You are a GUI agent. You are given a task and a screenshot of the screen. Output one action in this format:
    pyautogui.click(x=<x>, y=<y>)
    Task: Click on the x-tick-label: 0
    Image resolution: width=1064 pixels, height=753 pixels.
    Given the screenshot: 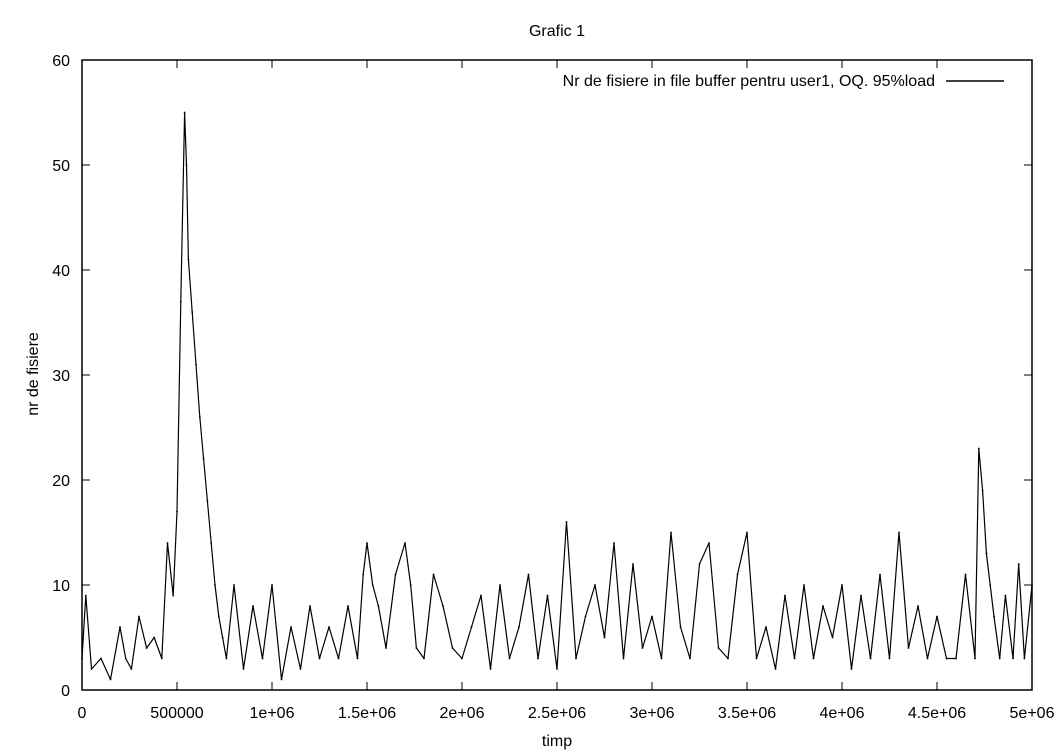 What is the action you would take?
    pyautogui.click(x=82, y=713)
    